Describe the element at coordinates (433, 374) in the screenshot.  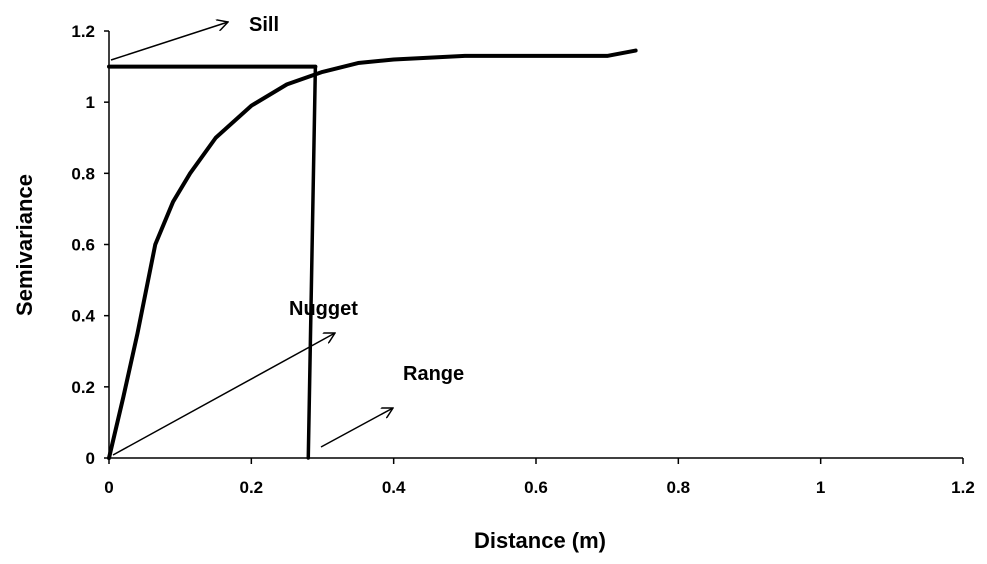
I see `range-label: Range` at that location.